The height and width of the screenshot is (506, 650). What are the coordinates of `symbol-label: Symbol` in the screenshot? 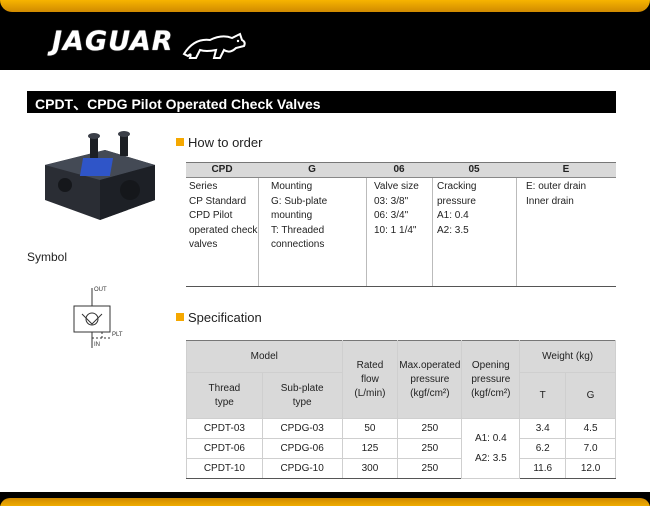 It's located at (47, 257).